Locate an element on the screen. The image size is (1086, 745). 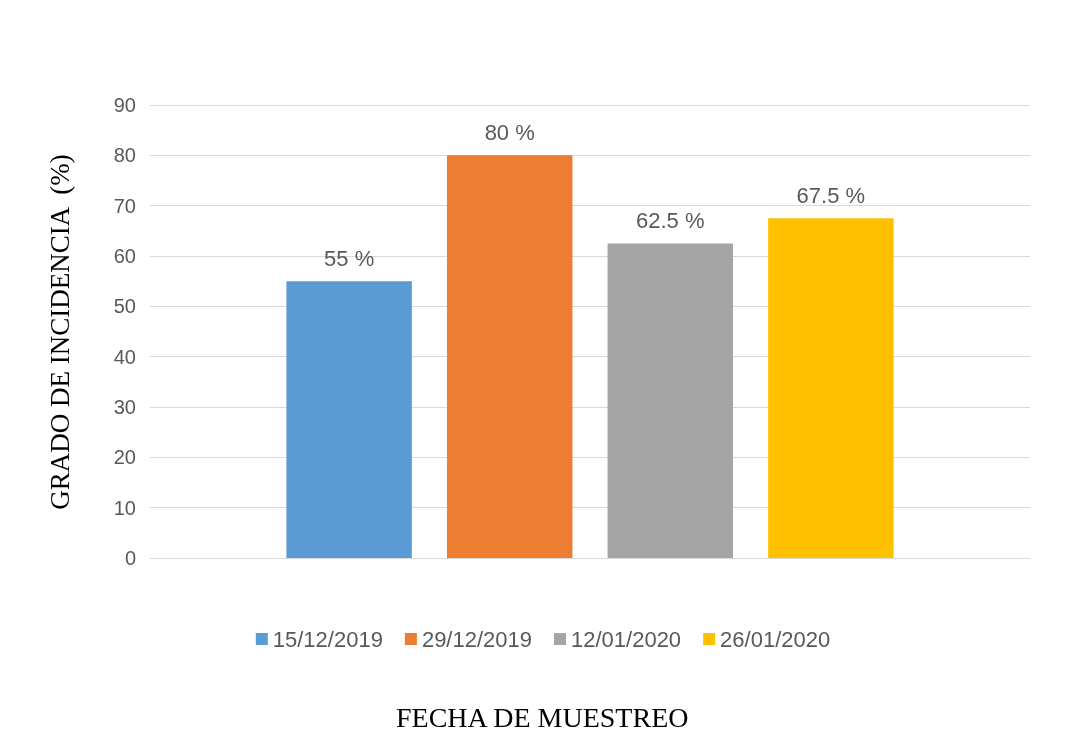
y-tick-label: 70 is located at coordinates (124, 205).